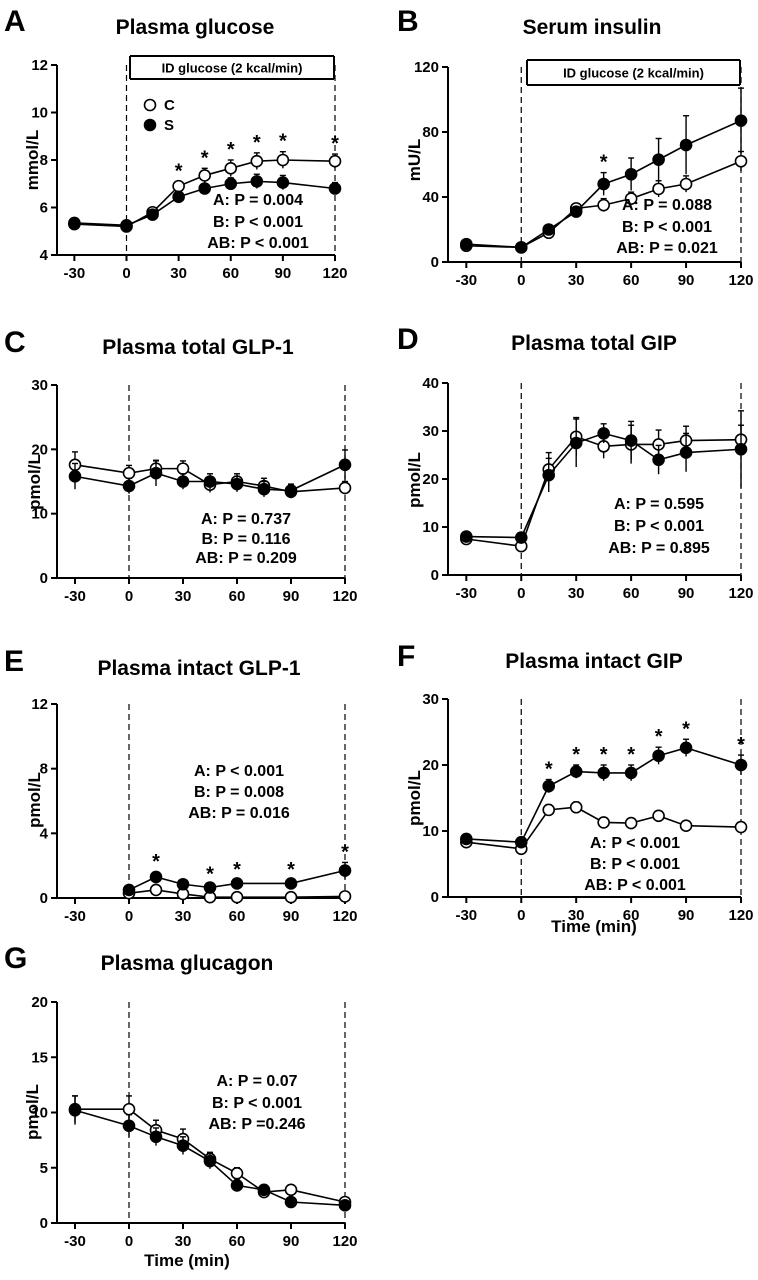 The width and height of the screenshot is (758, 1280). I want to click on y-tick-label: 120, so click(426, 67).